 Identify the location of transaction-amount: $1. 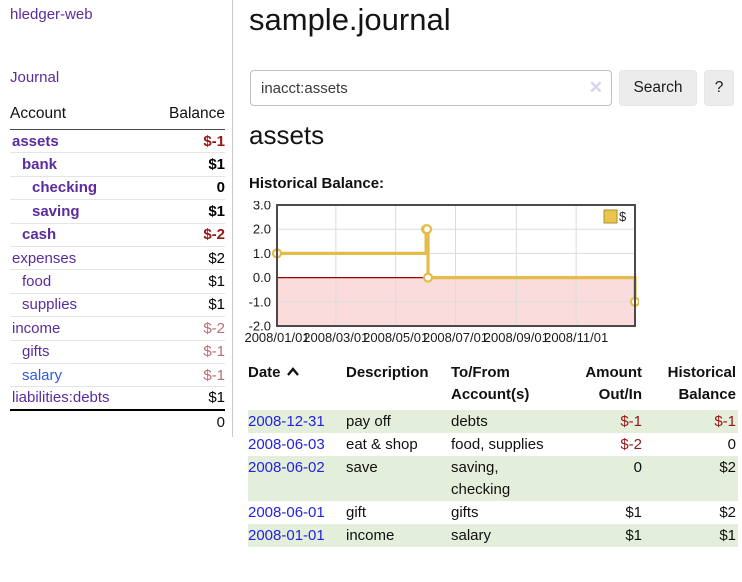
(611, 535).